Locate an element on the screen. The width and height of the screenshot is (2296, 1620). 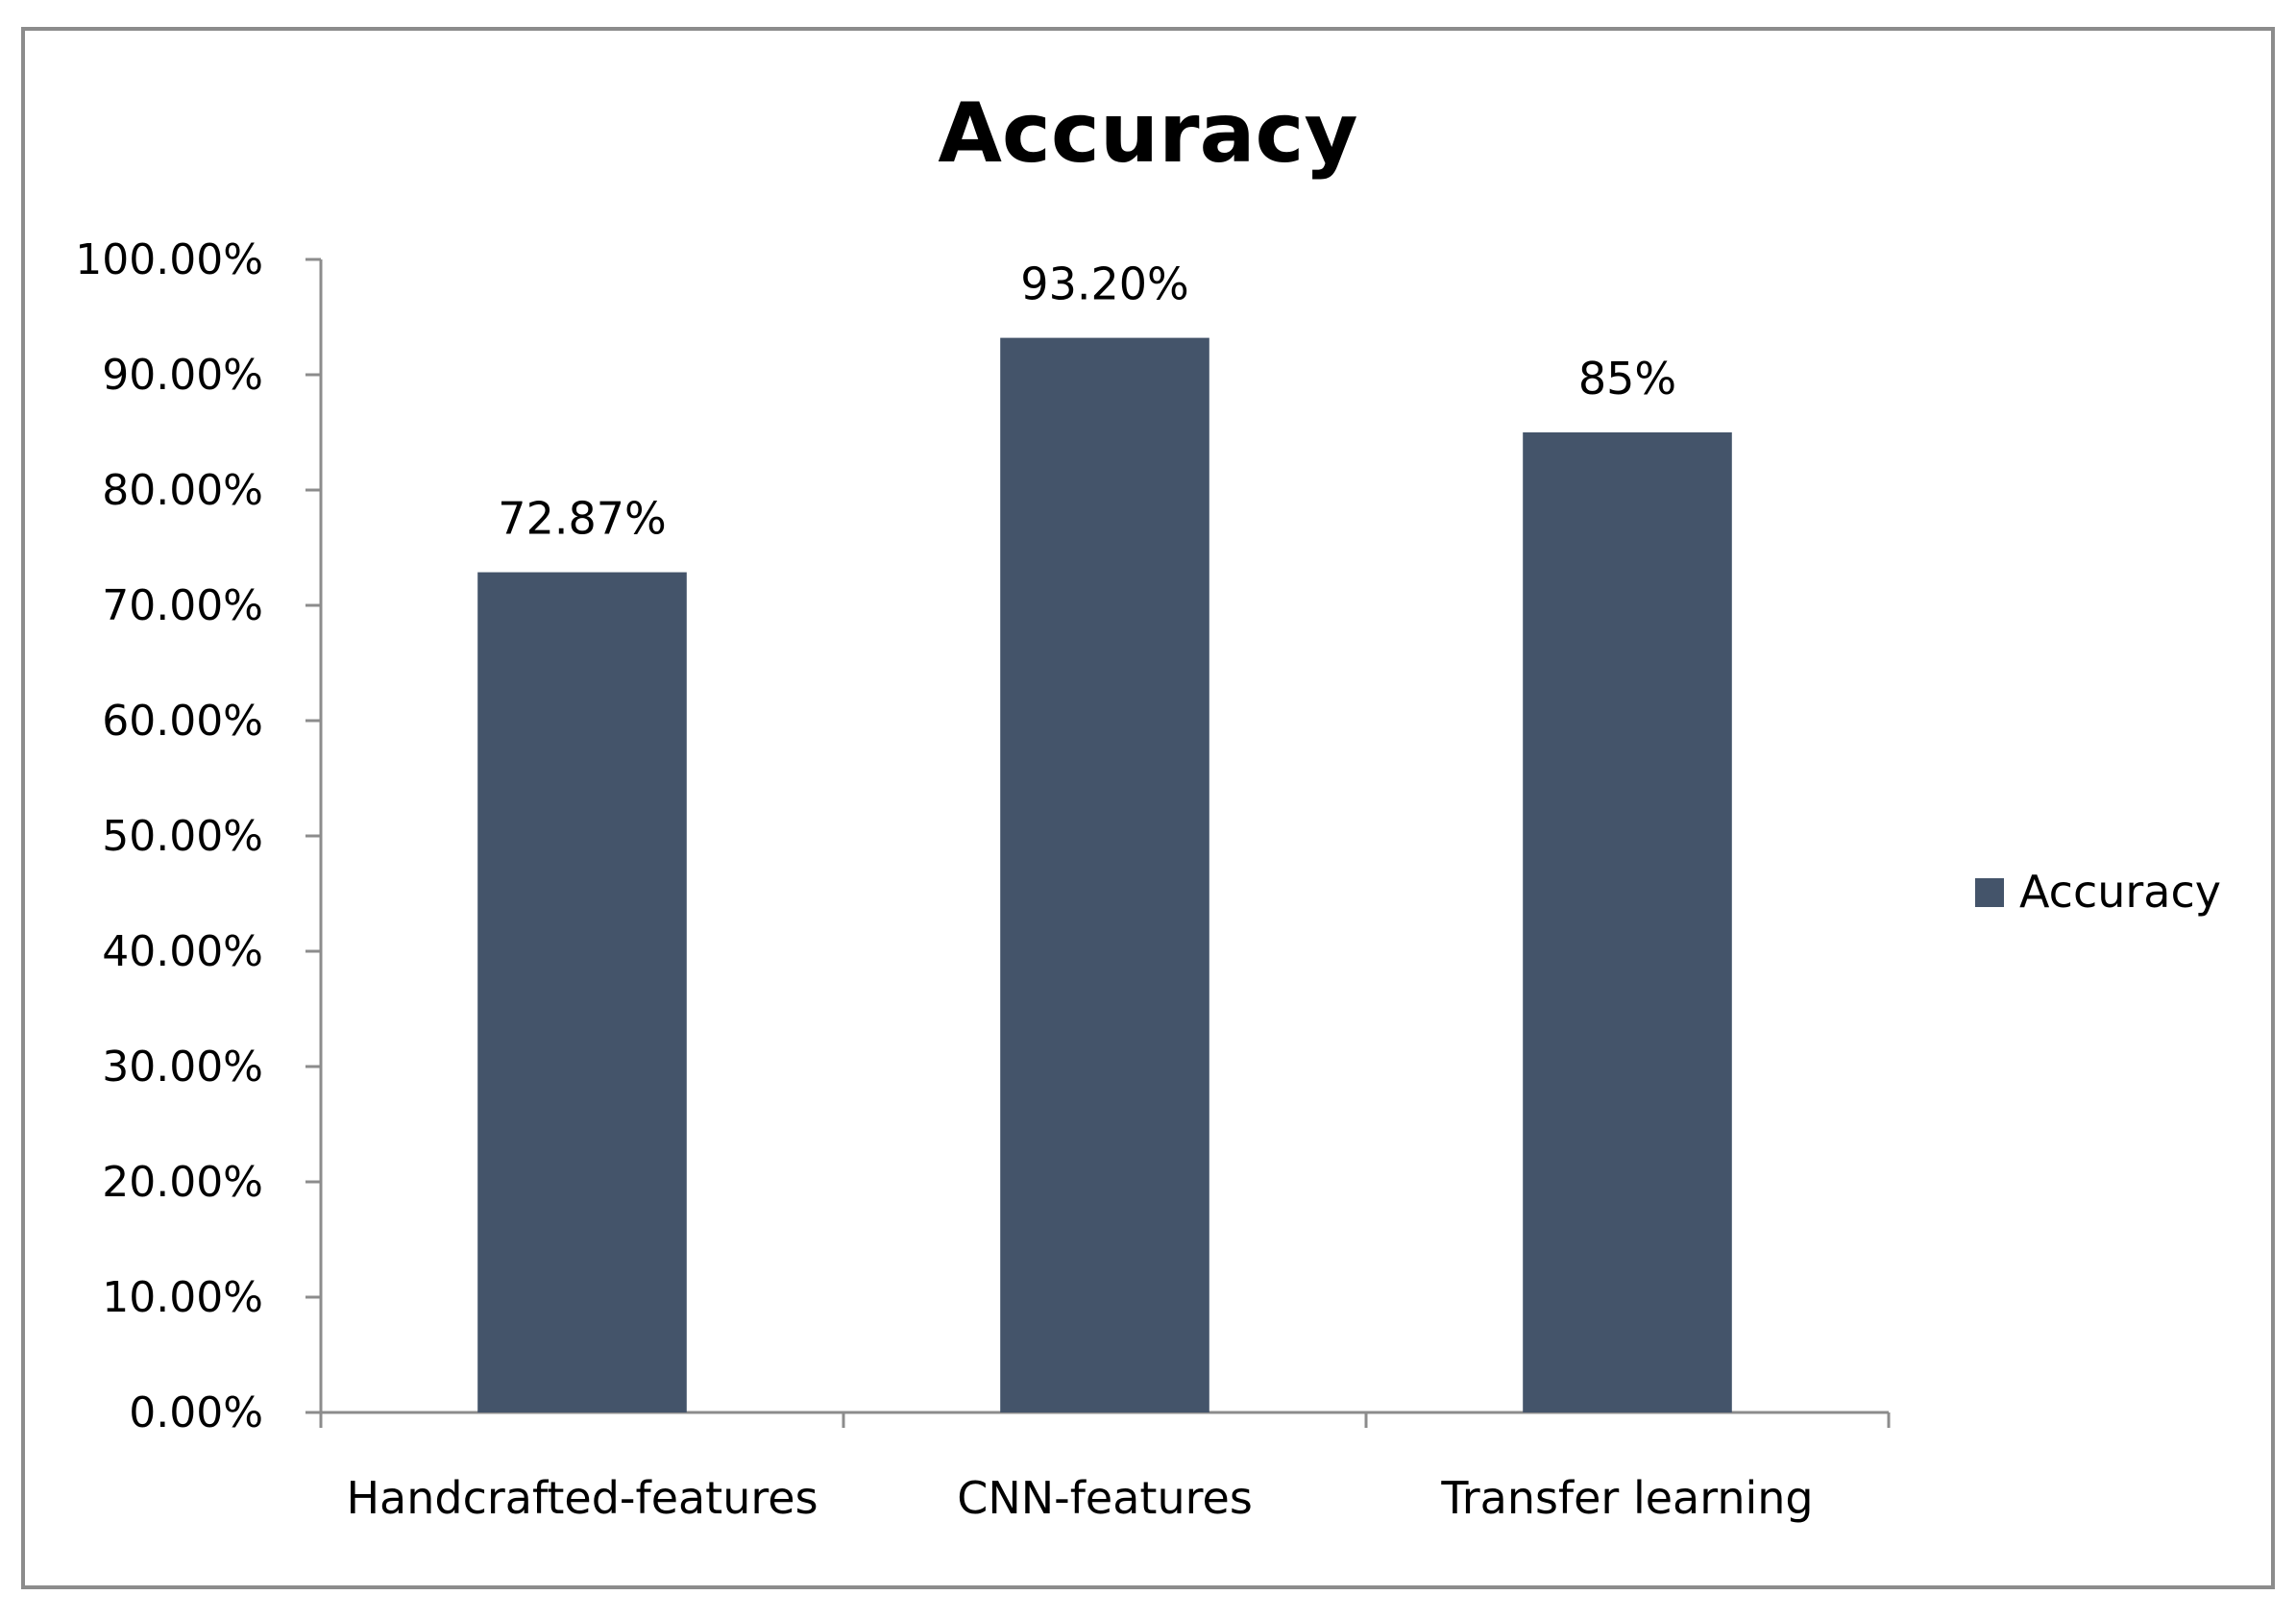
y-tick-label: 20.00% is located at coordinates (182, 1182).